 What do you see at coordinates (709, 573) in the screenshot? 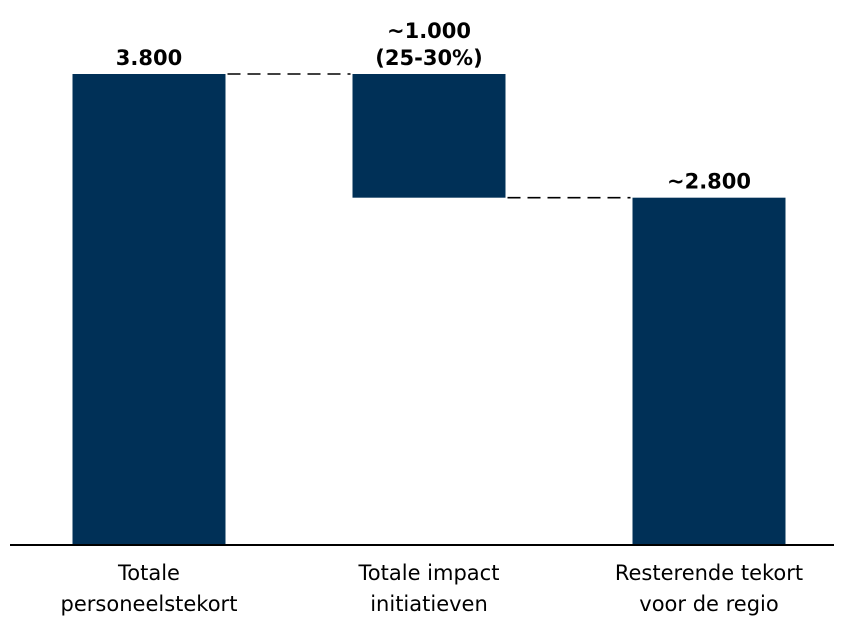
I see `category-label-2-0: Resterende tekort` at bounding box center [709, 573].